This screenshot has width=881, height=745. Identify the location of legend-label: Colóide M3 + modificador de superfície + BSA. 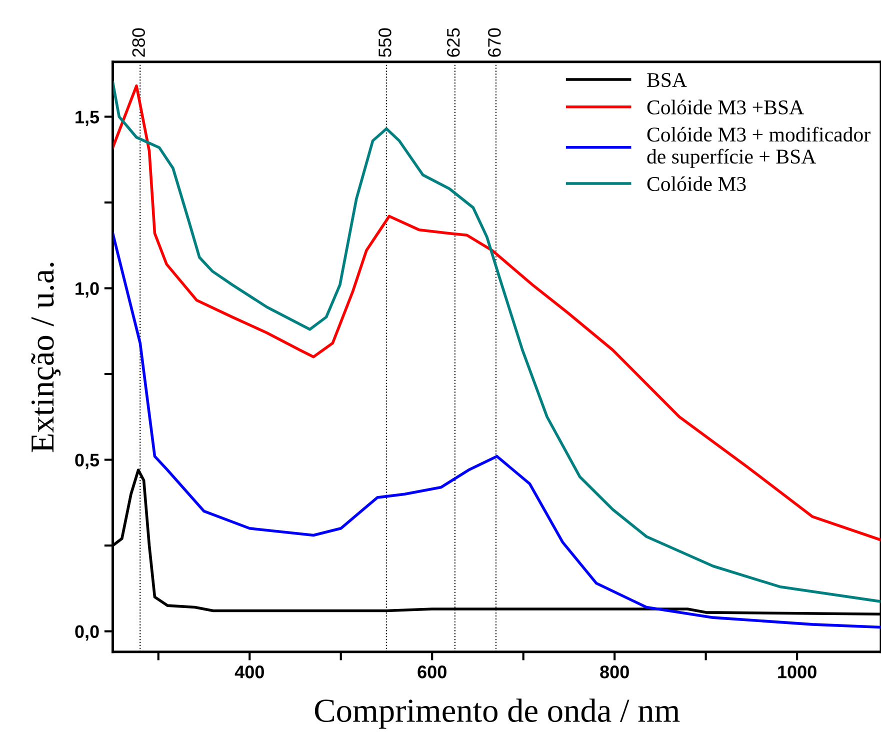
(758, 147).